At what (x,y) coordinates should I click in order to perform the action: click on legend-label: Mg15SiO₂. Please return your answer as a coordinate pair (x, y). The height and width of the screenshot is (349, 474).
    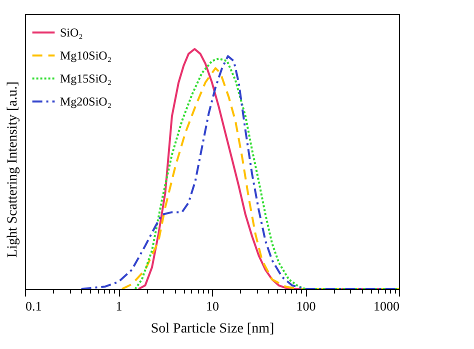
    Looking at the image, I should click on (86, 79).